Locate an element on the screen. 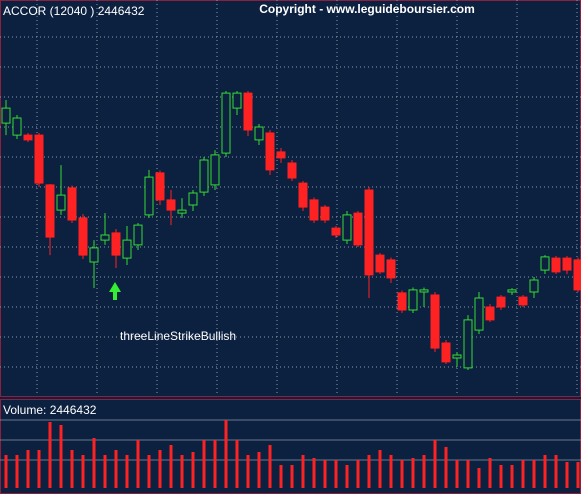  copyright: Copyright - www.leguideboursier.com is located at coordinates (367, 9).